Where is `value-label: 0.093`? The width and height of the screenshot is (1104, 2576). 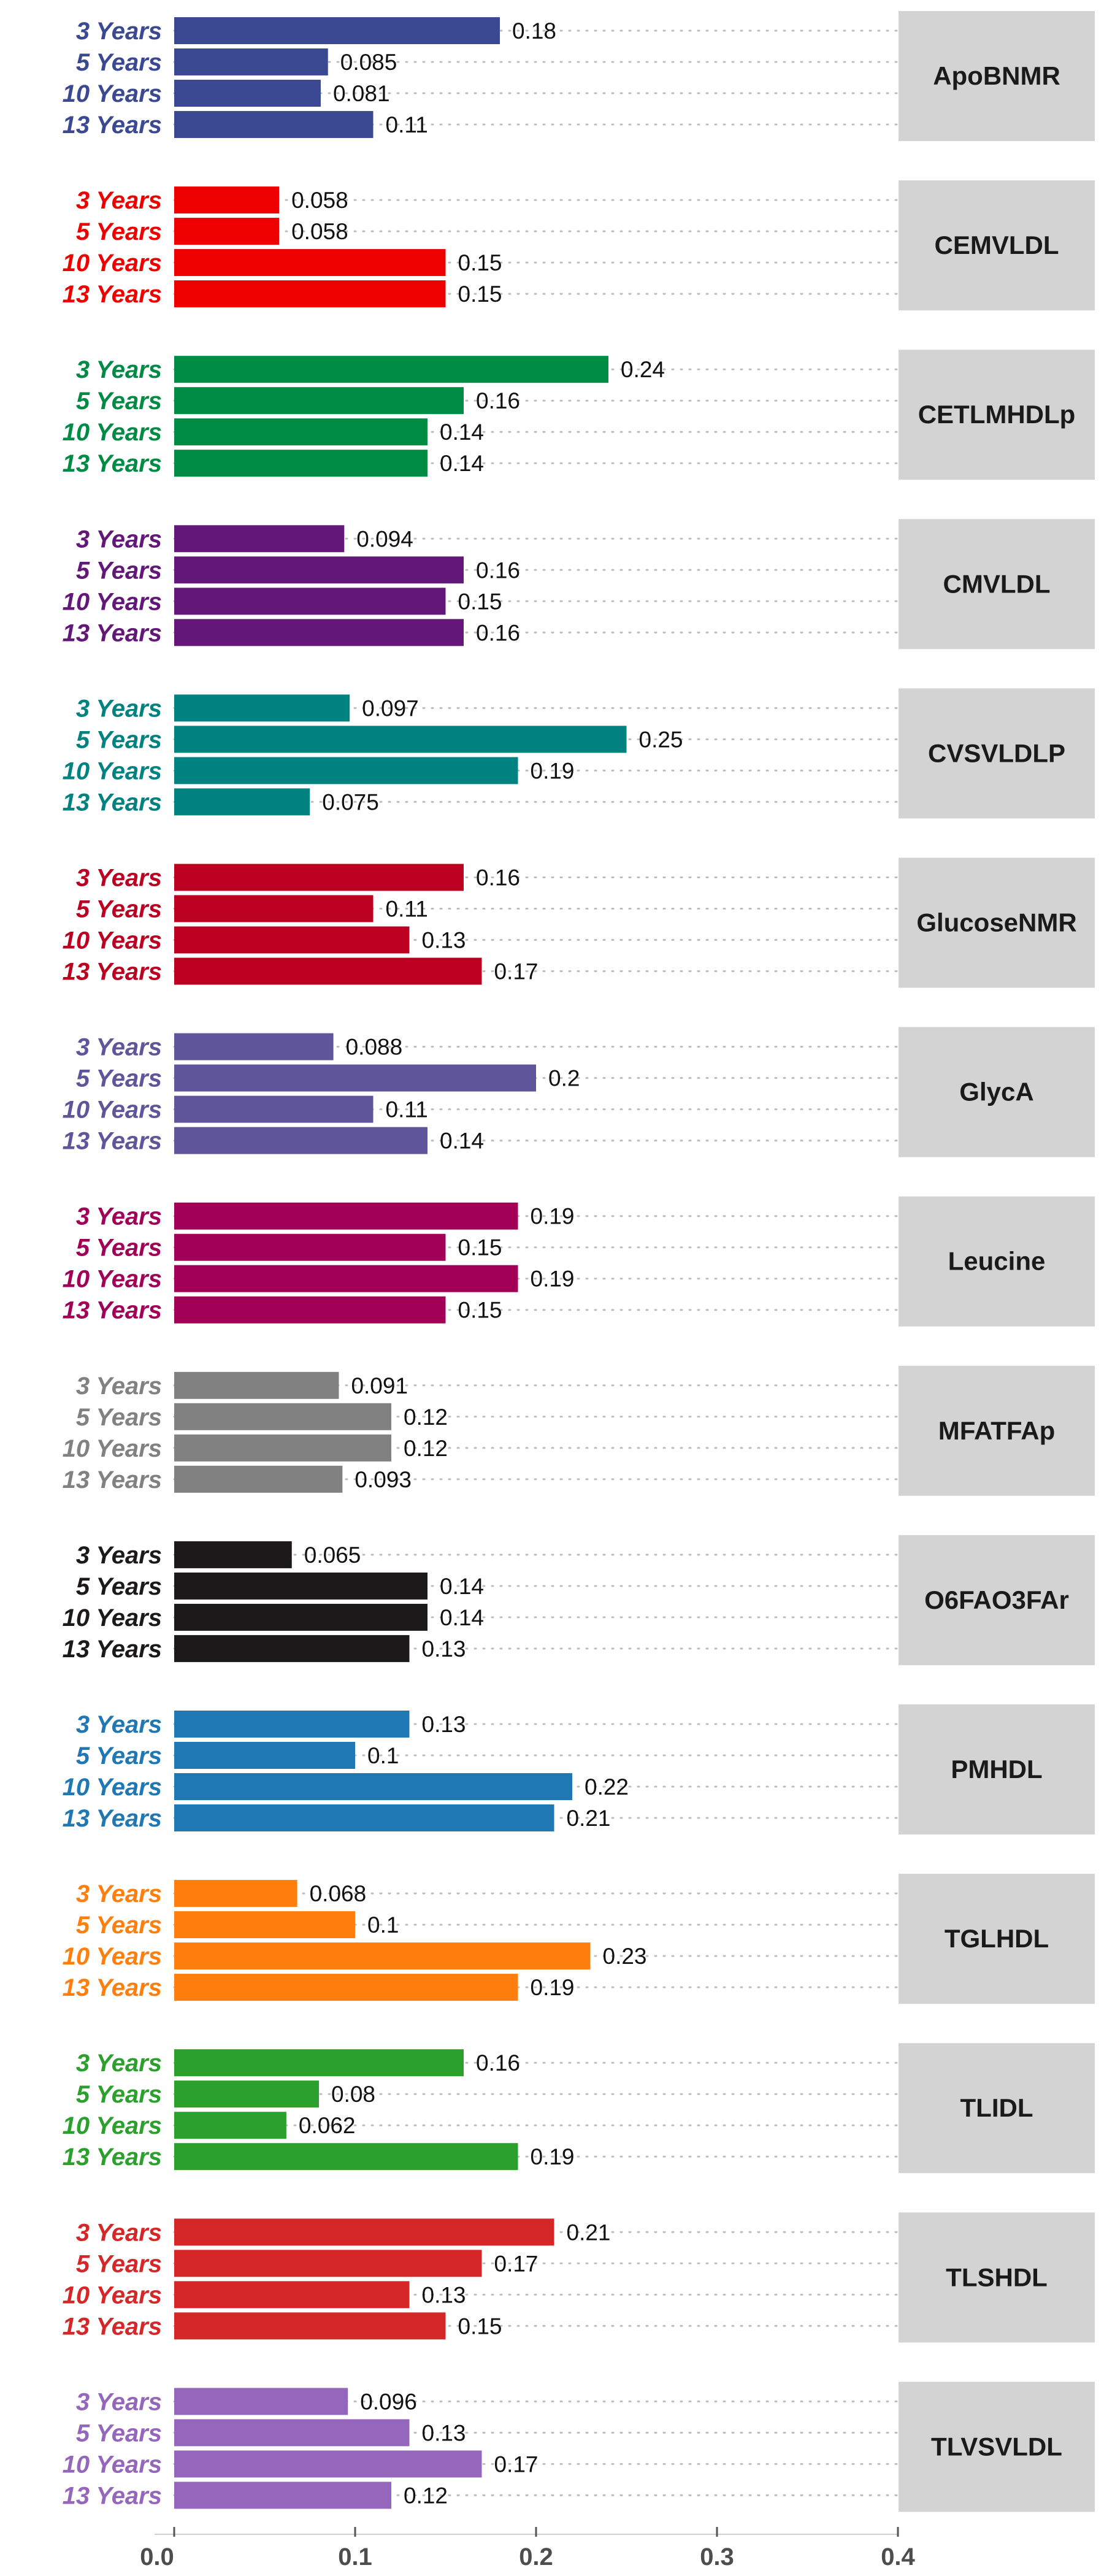 value-label: 0.093 is located at coordinates (383, 1479).